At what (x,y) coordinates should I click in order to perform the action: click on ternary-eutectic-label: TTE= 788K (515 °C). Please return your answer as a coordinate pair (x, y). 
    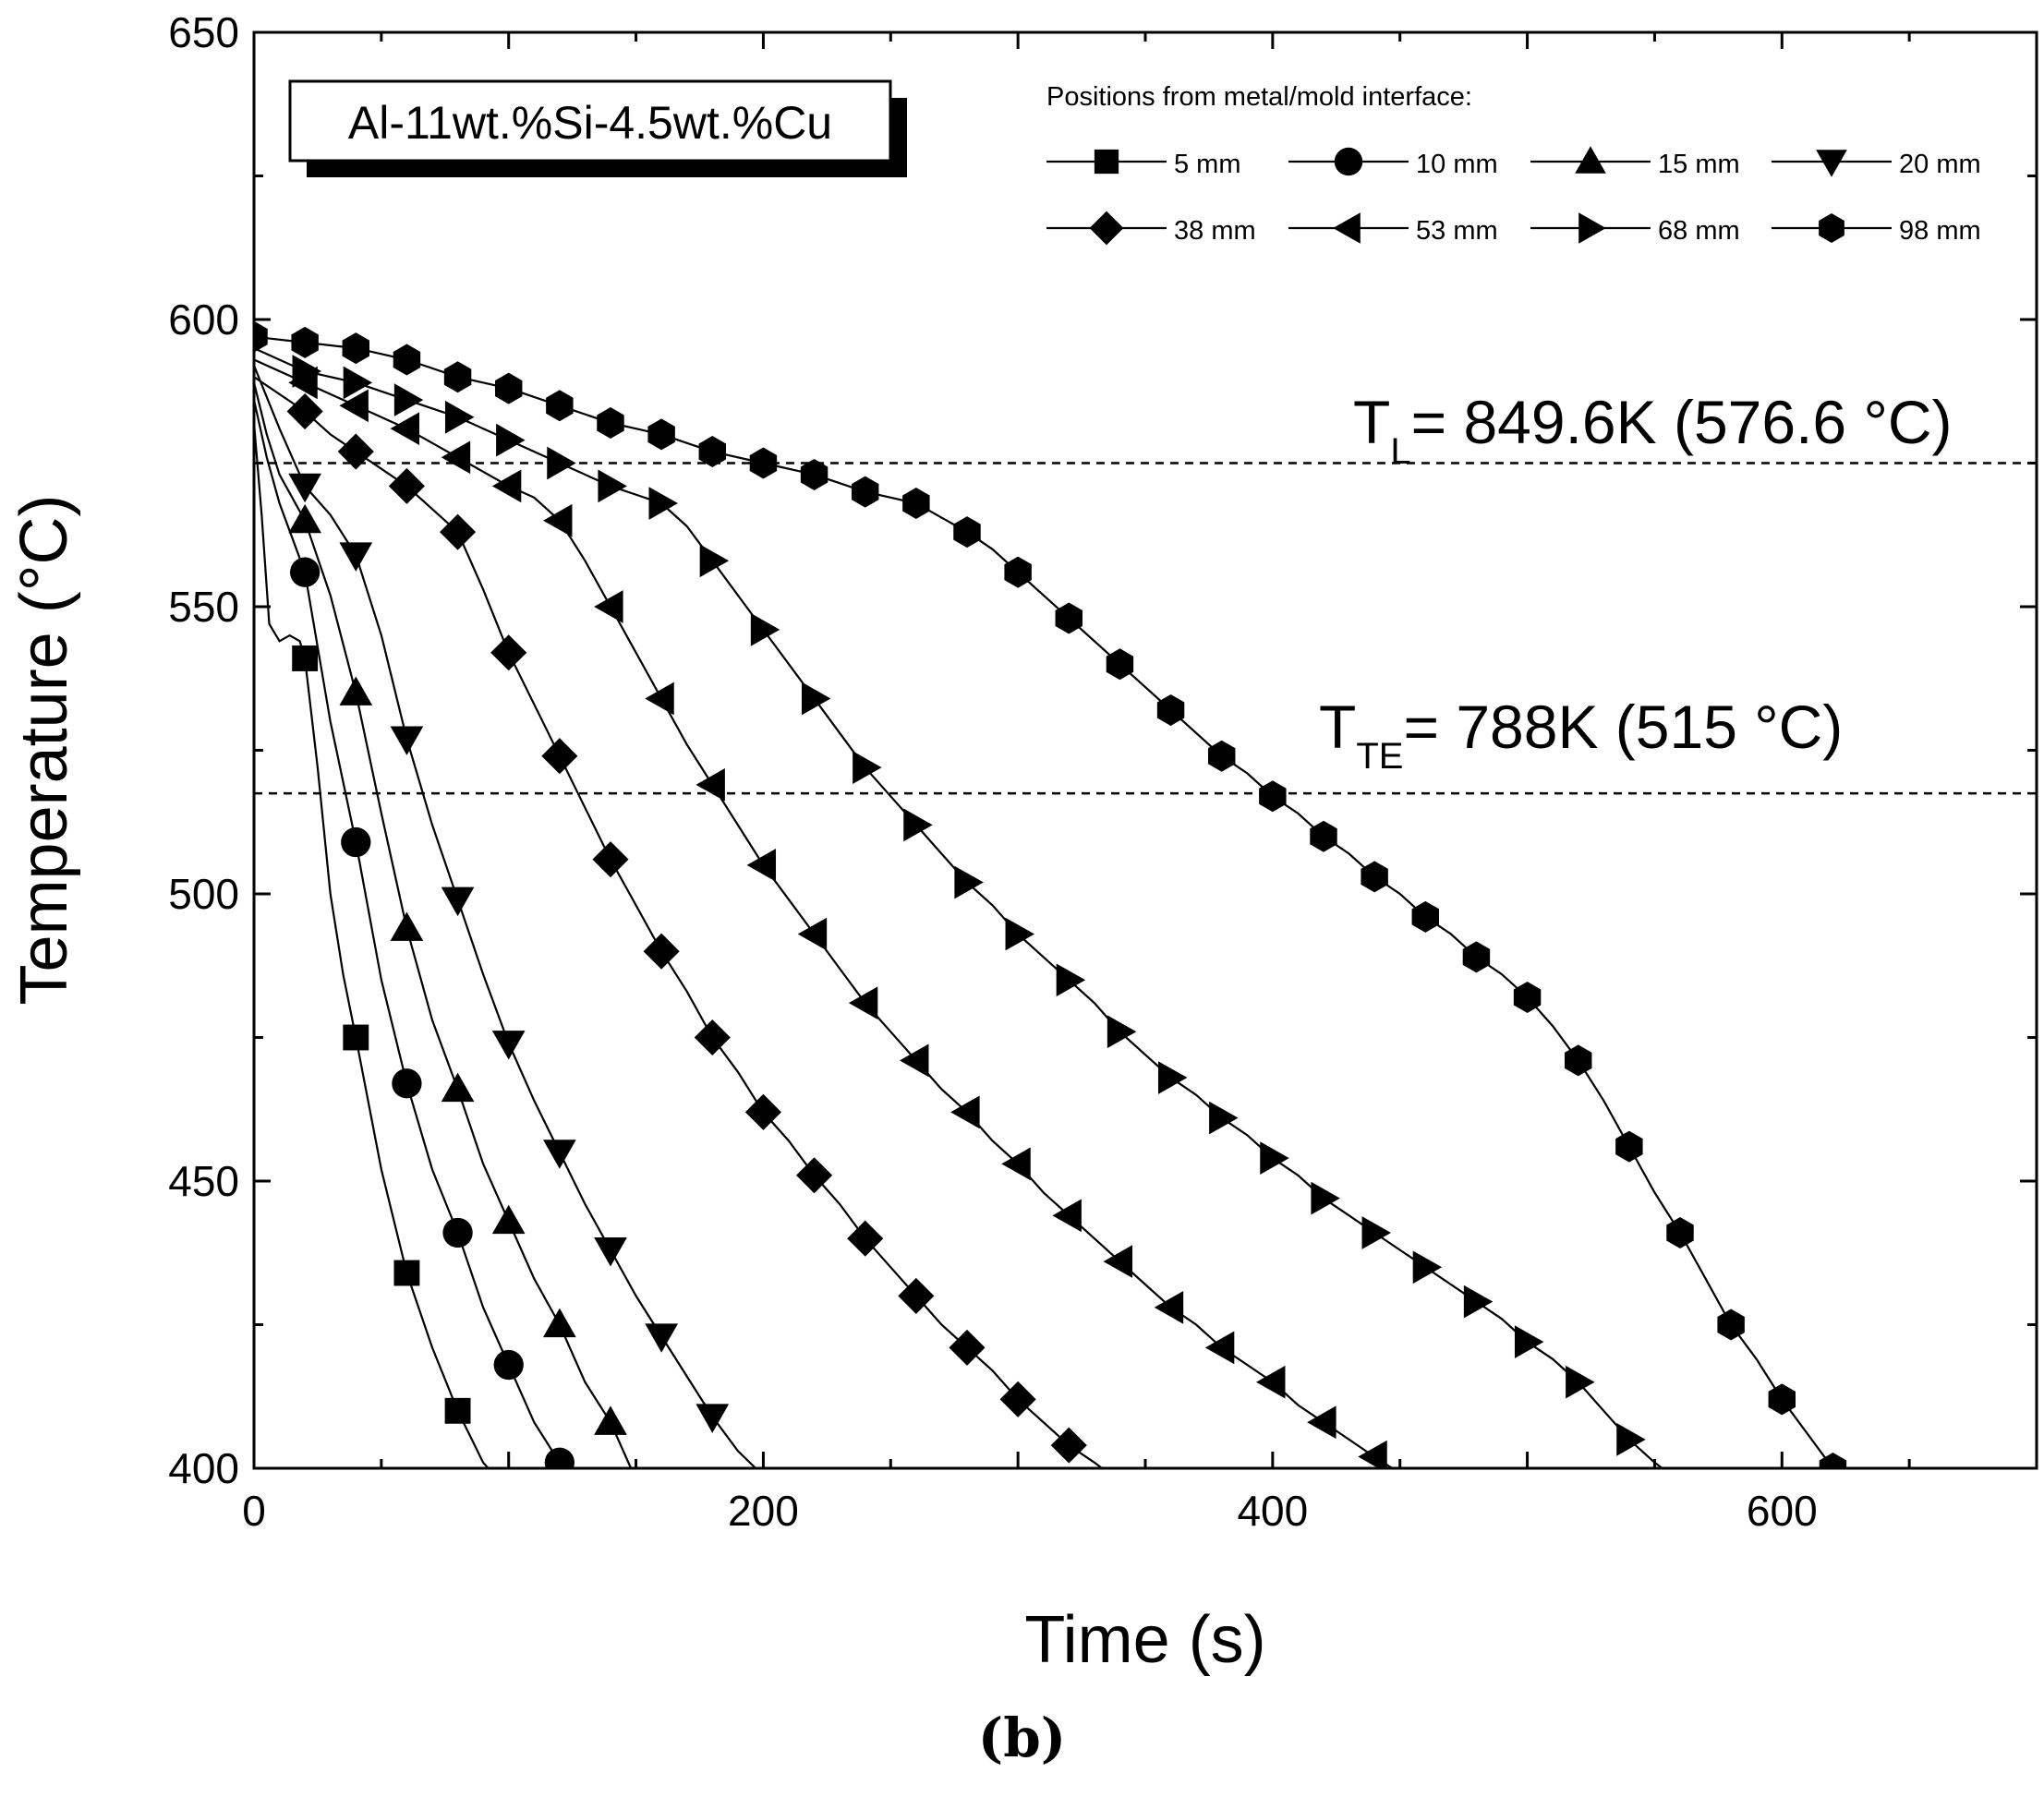
    Looking at the image, I should click on (1581, 735).